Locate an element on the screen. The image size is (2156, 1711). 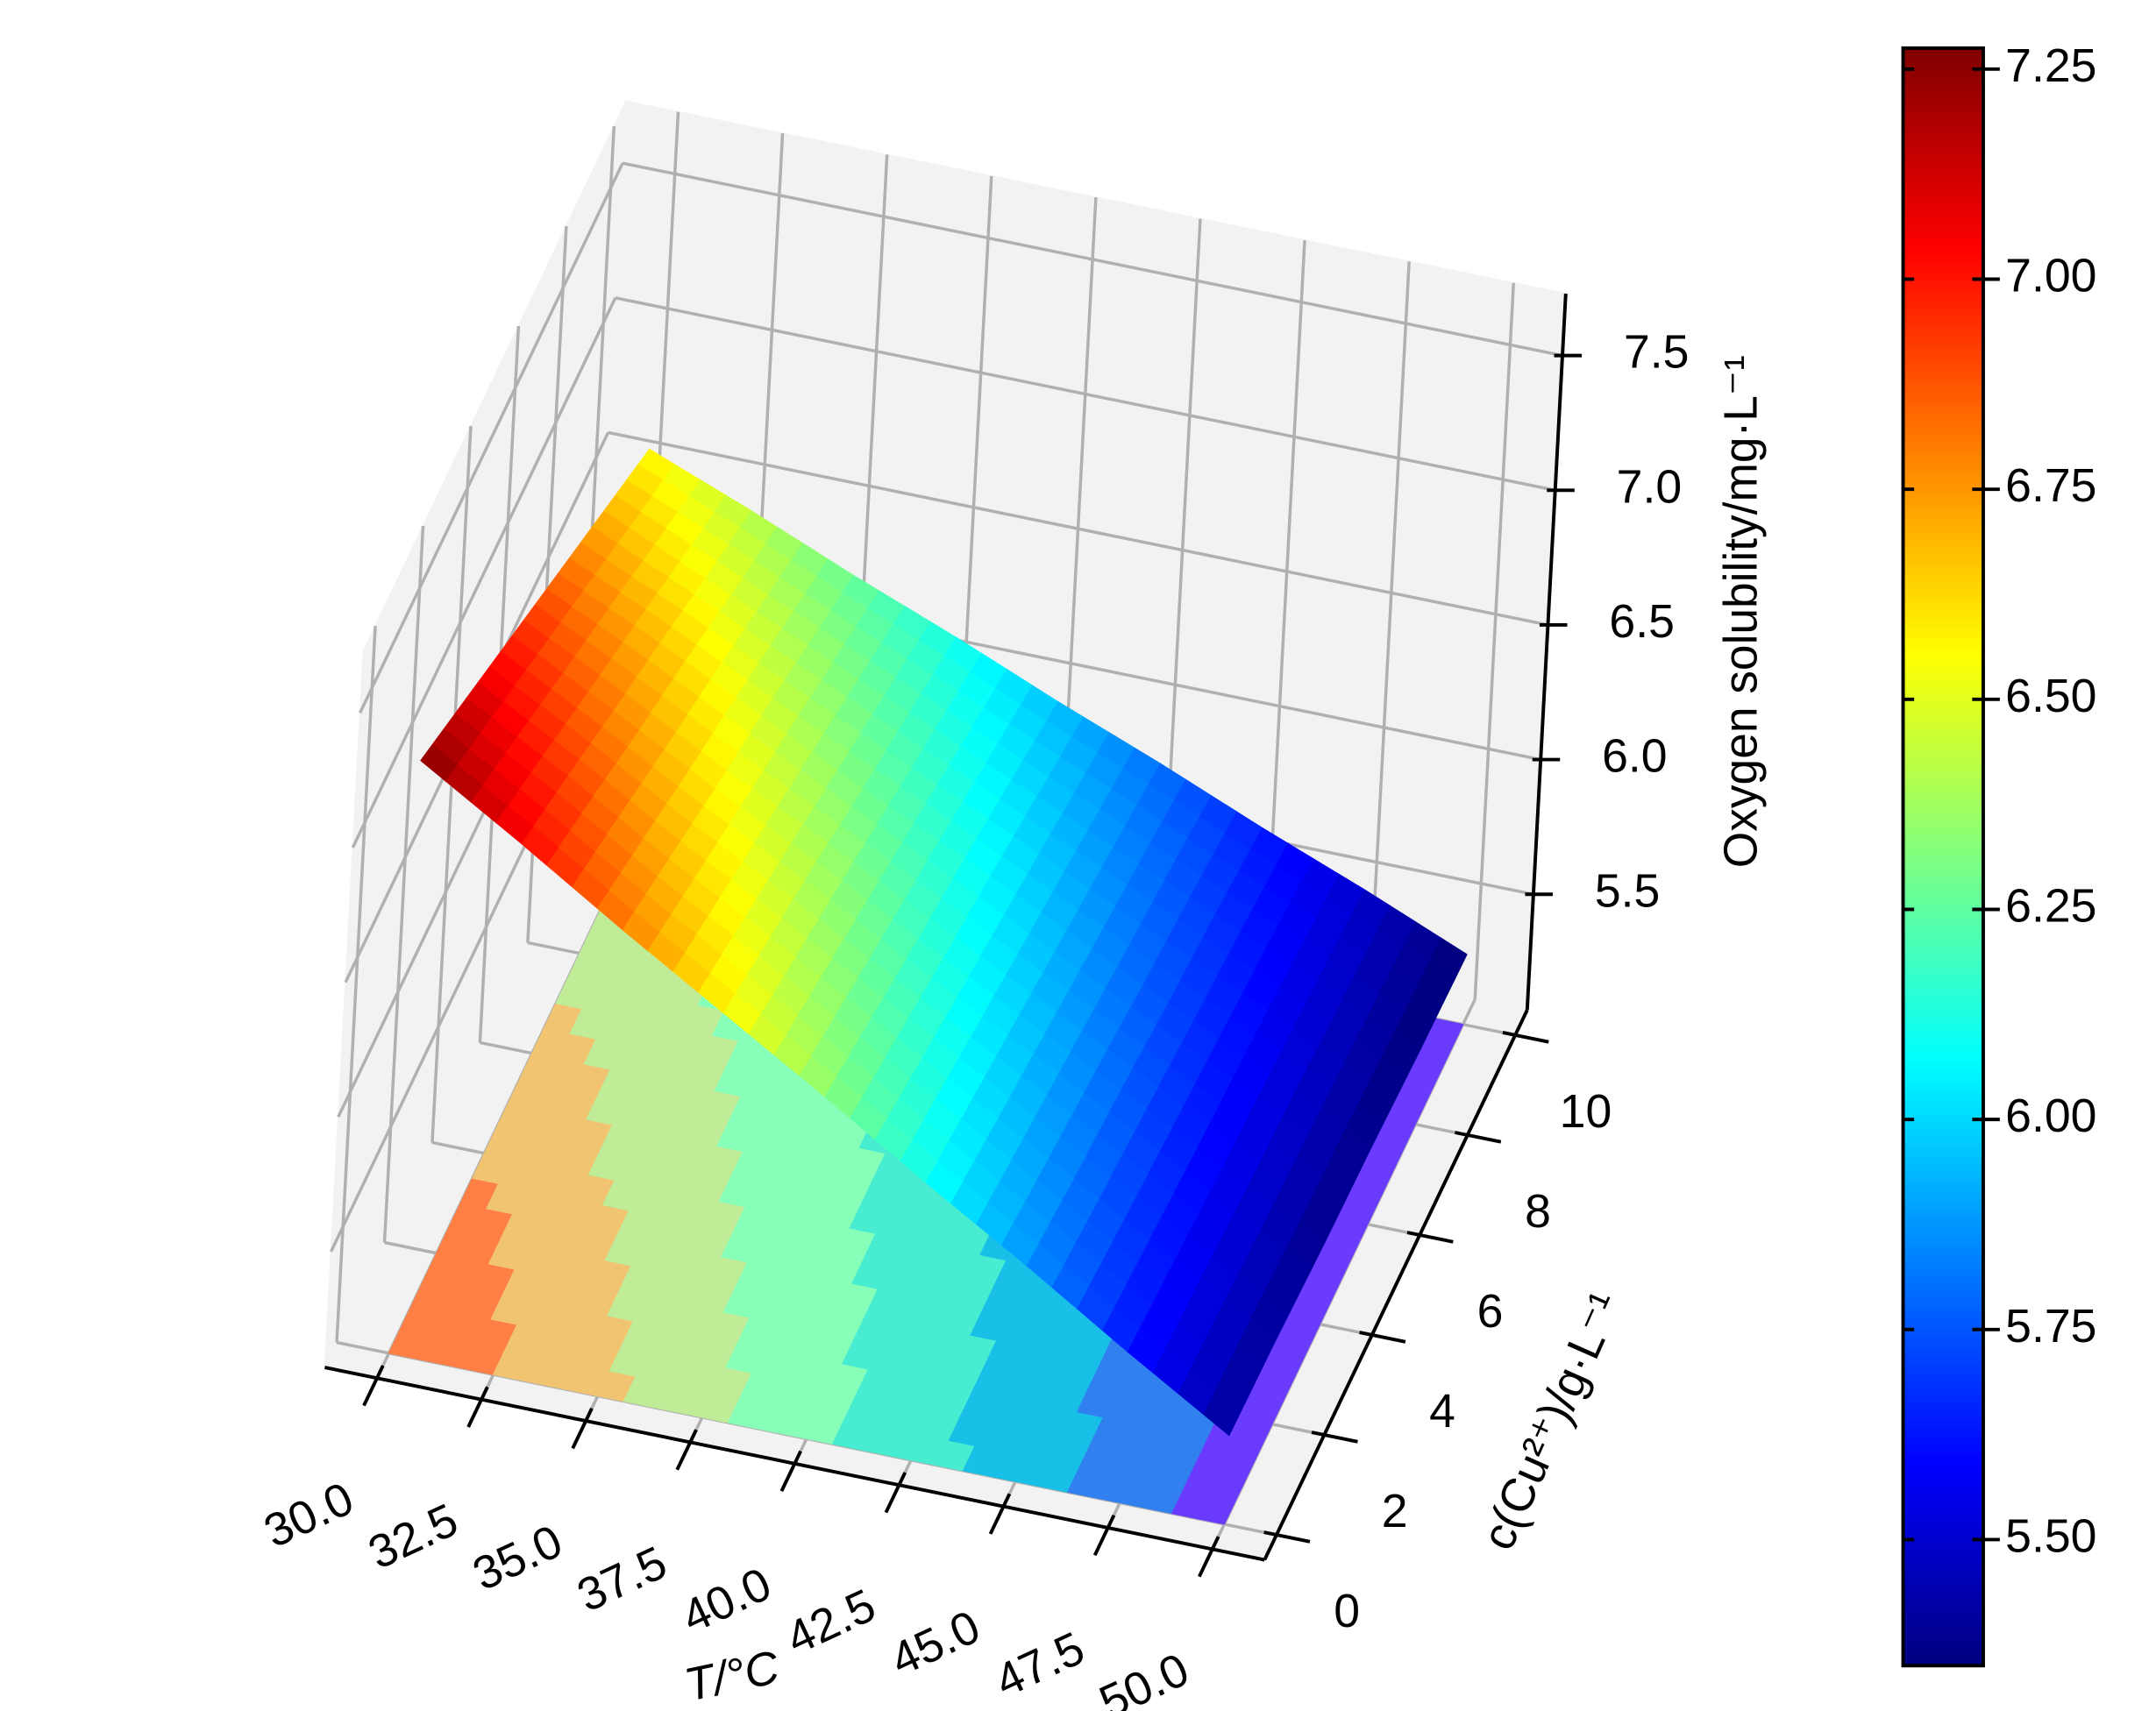
colorbar-tick-label: 6.50 is located at coordinates (2050, 696).